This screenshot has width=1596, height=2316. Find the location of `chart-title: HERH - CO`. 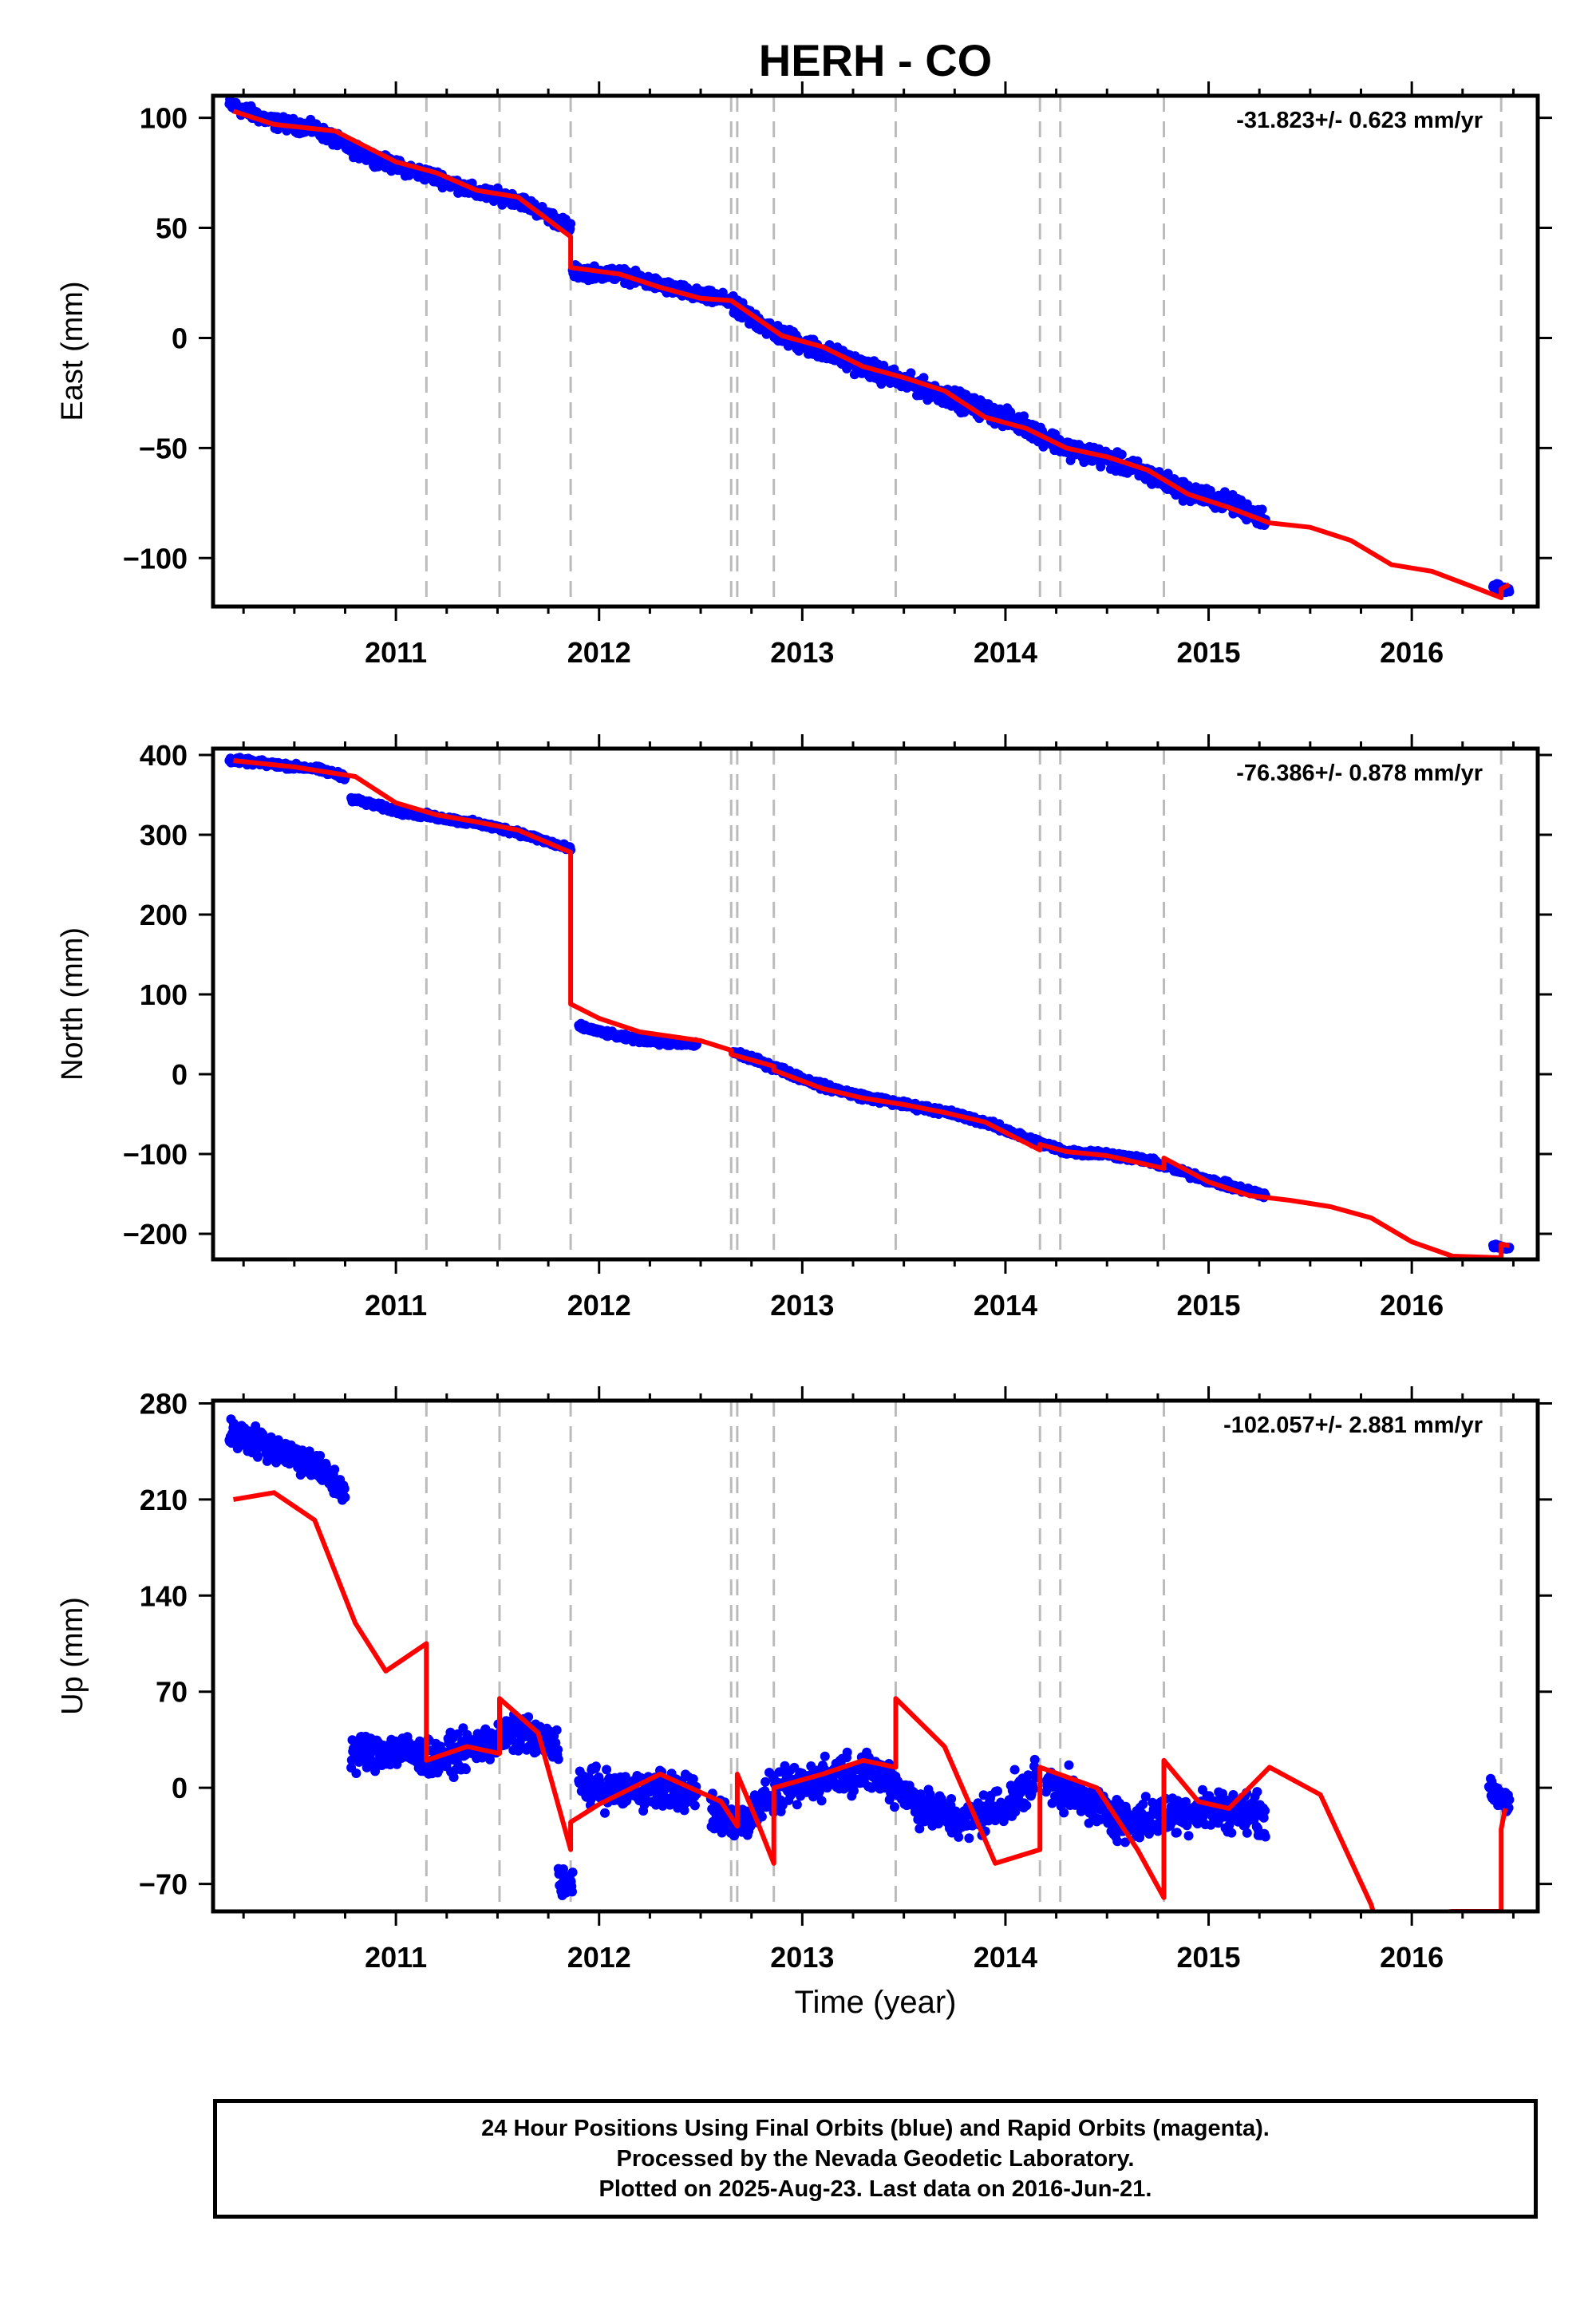

chart-title: HERH - CO is located at coordinates (875, 60).